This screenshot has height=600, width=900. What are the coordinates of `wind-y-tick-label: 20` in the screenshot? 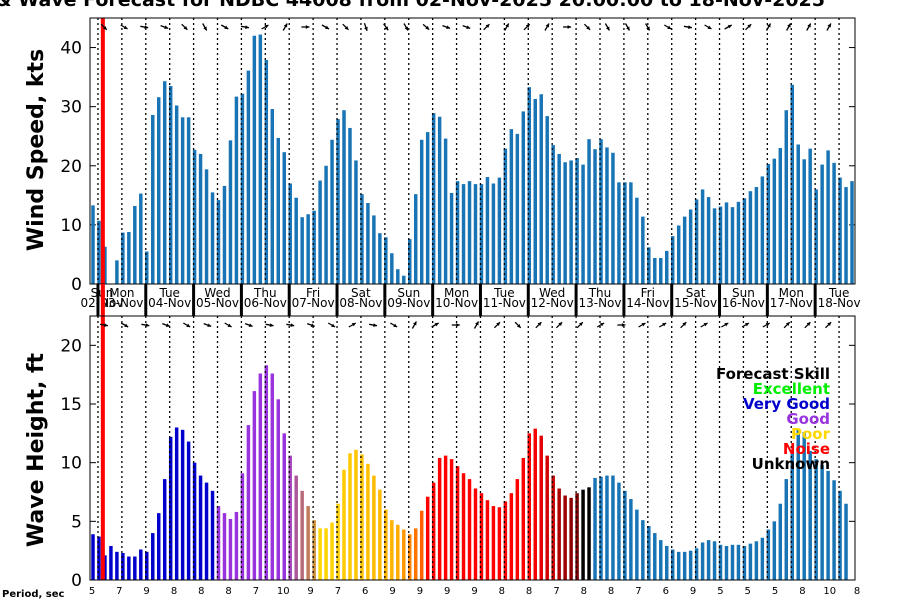 It's located at (71, 167).